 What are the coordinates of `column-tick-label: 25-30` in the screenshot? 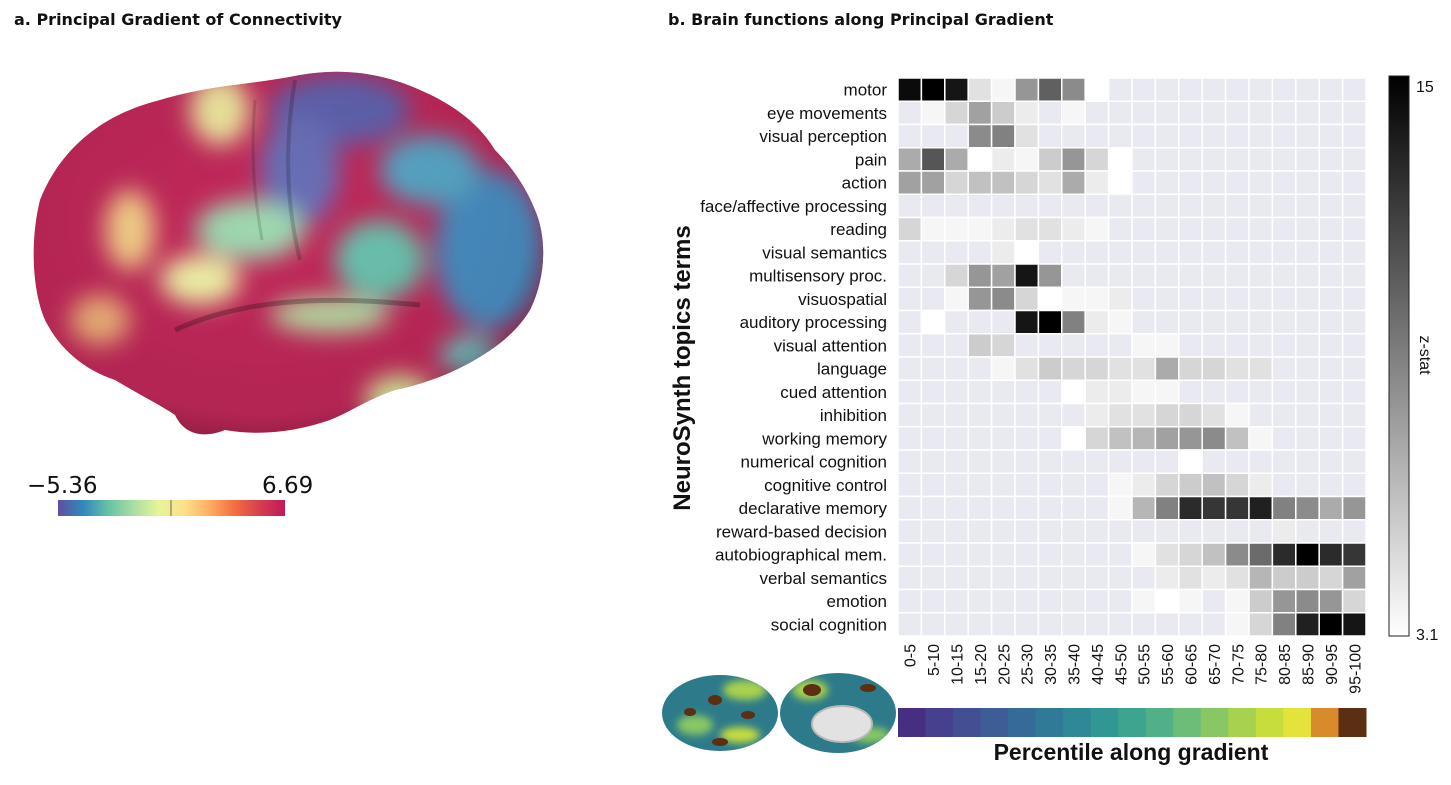 It's located at (1028, 664).